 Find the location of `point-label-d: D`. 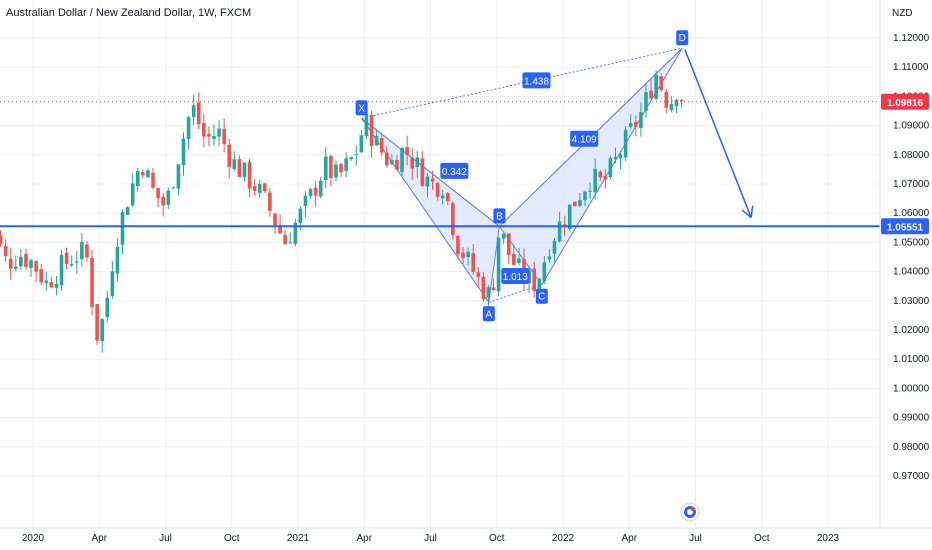

point-label-d: D is located at coordinates (682, 38).